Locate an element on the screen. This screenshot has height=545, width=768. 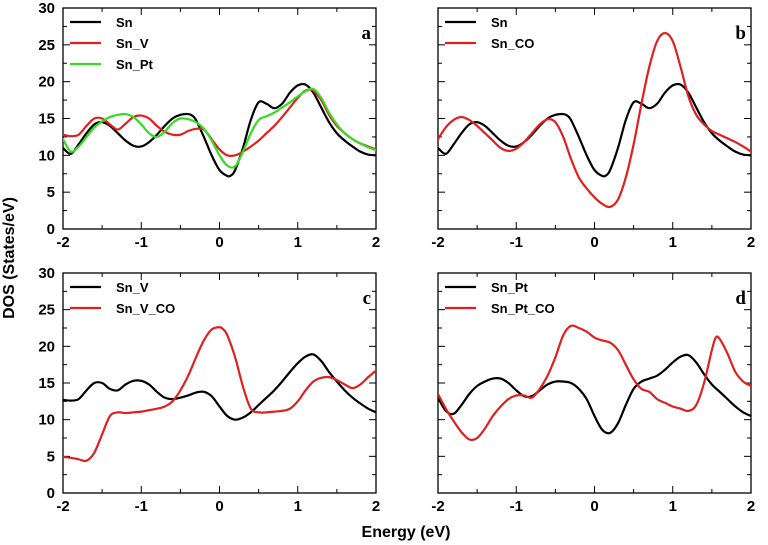
panel-letter: c is located at coordinates (367, 298).